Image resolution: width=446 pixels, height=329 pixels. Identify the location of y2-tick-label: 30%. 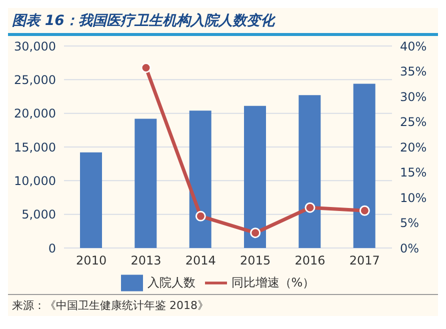
(413, 97).